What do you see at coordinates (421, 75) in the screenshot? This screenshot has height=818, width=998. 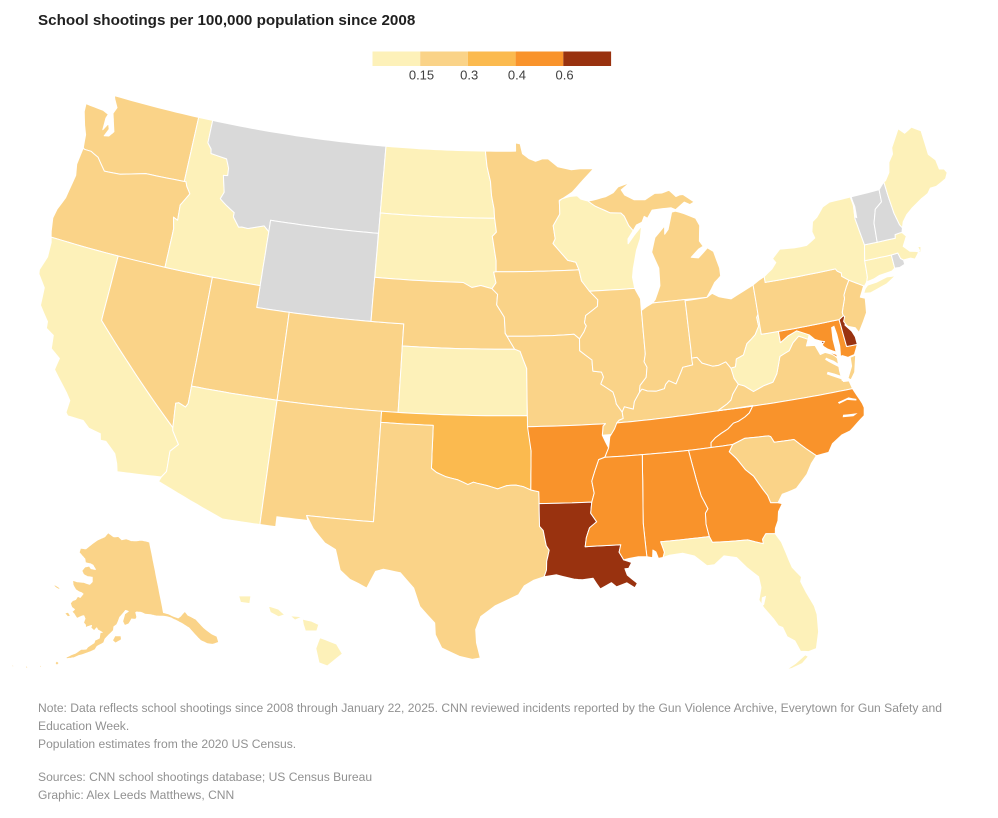 I see `svg-text: 0.15` at bounding box center [421, 75].